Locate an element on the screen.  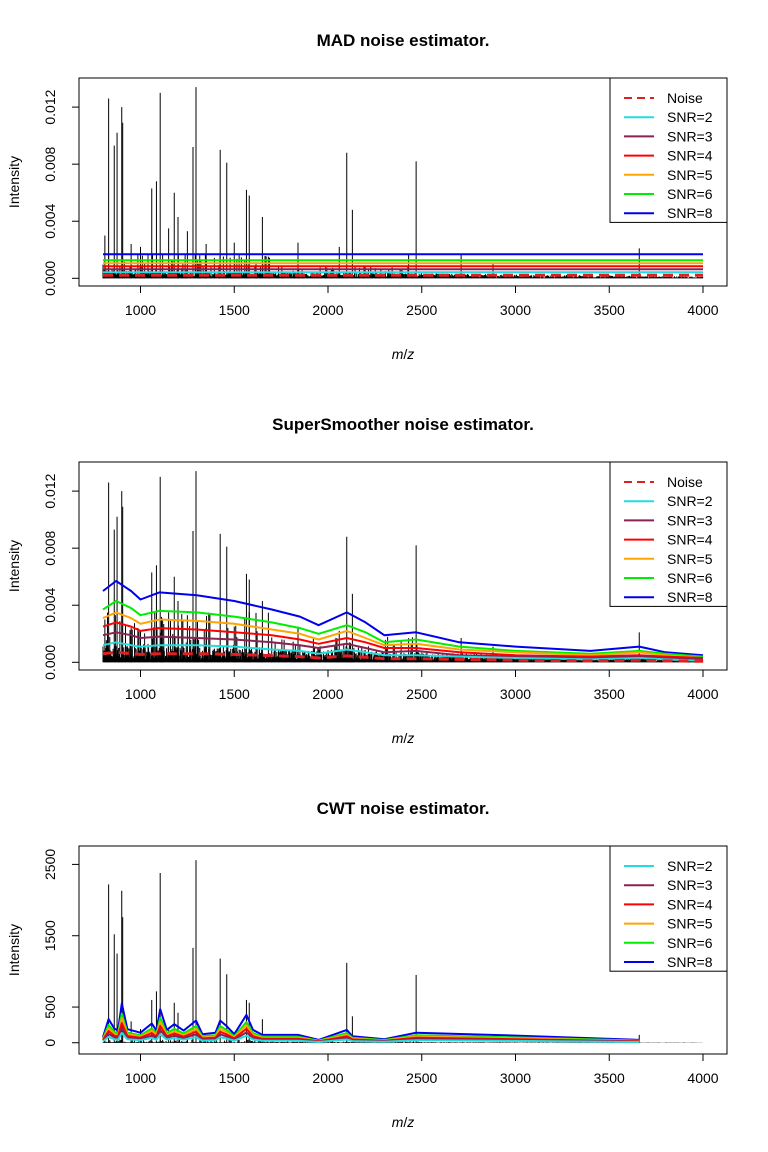
y-tick-label: 2500 is located at coordinates (50, 864).